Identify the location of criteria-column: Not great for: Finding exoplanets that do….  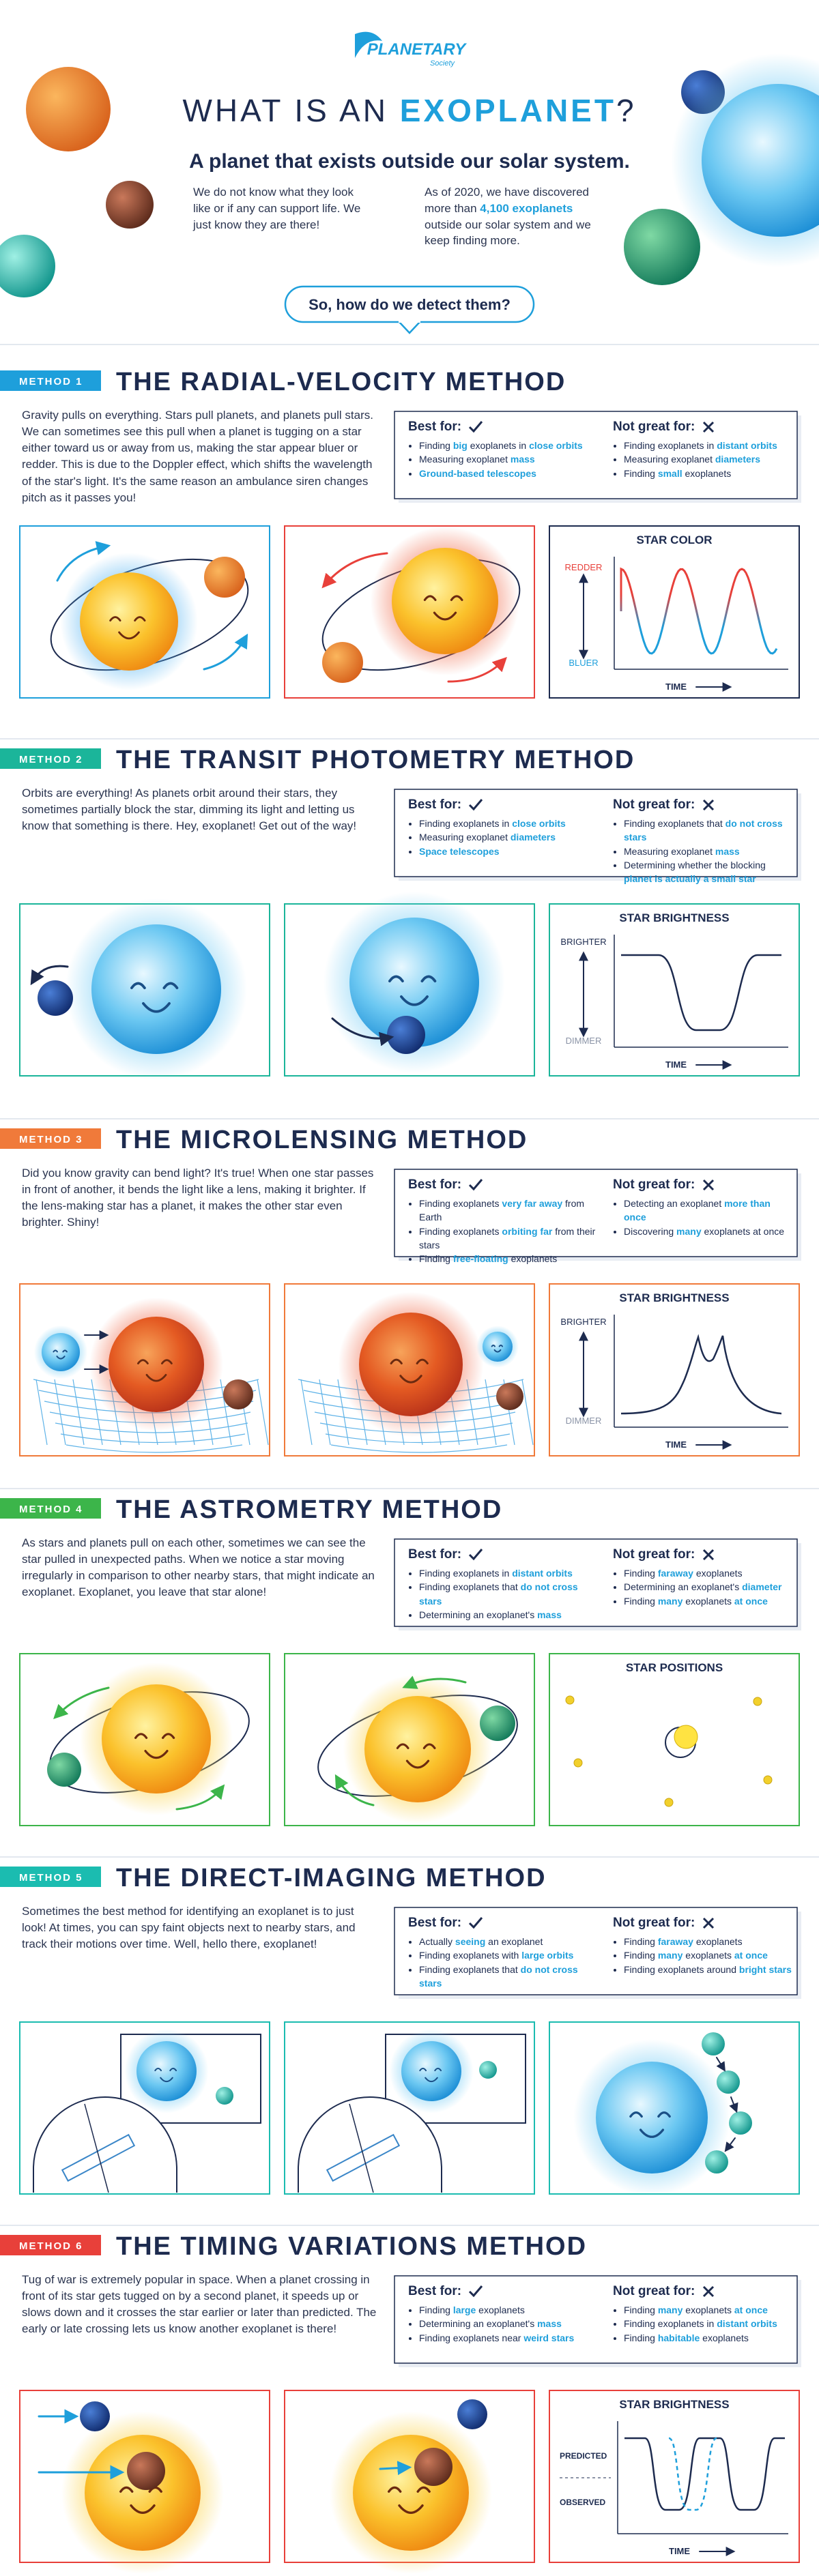
(702, 841).